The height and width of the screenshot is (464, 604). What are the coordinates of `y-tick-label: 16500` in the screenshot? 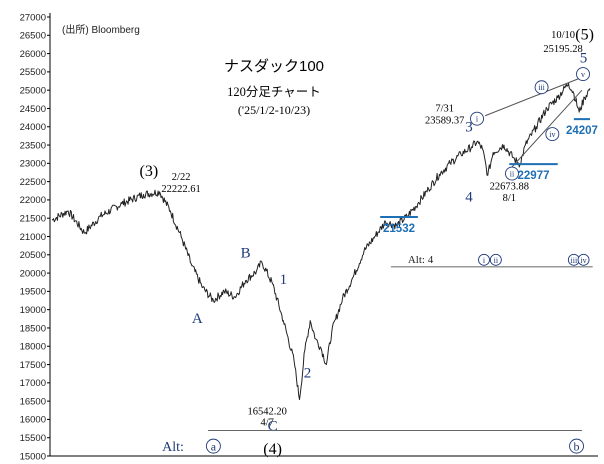 It's located at (33, 401).